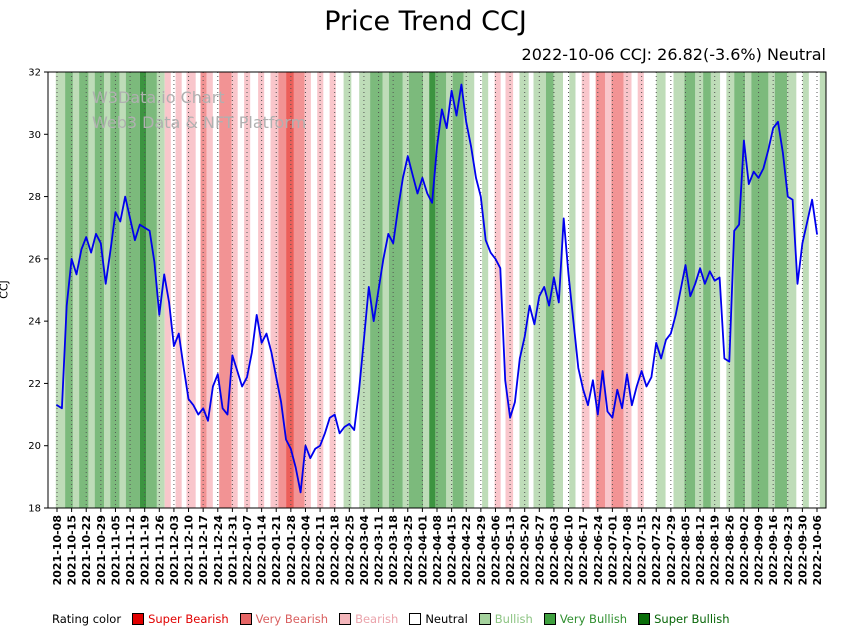 This screenshot has width=851, height=641. Describe the element at coordinates (685, 550) in the screenshot. I see `x-tick-label: 2022-08-05` at that location.